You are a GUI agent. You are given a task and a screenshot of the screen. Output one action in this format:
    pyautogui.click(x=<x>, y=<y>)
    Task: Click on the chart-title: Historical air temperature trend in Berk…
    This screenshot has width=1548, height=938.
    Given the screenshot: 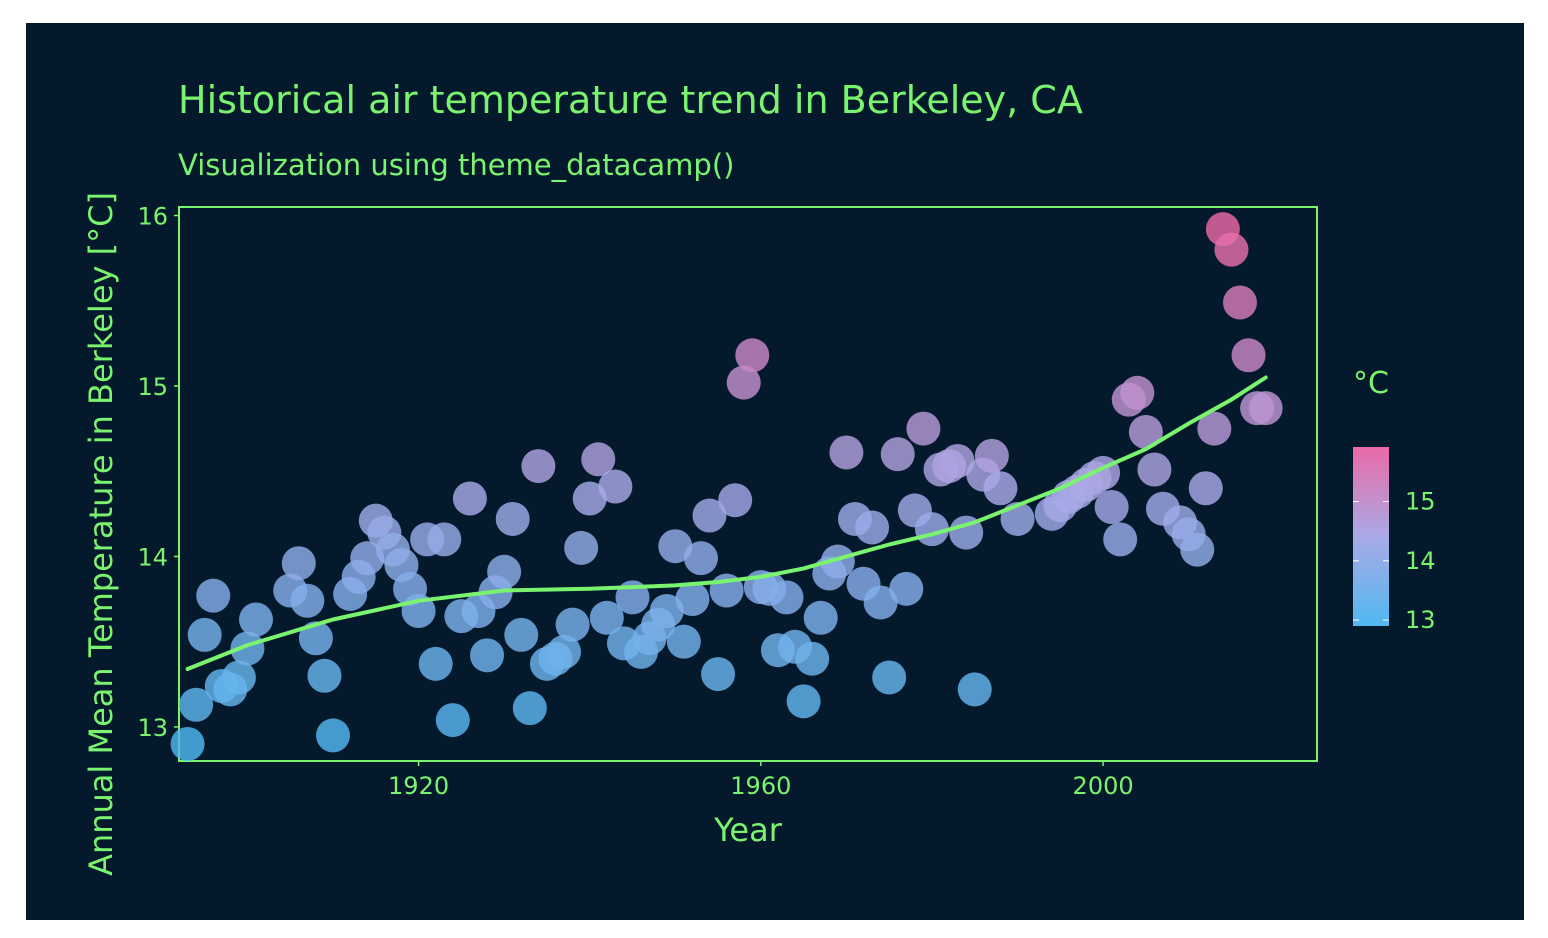 What is the action you would take?
    pyautogui.click(x=630, y=100)
    